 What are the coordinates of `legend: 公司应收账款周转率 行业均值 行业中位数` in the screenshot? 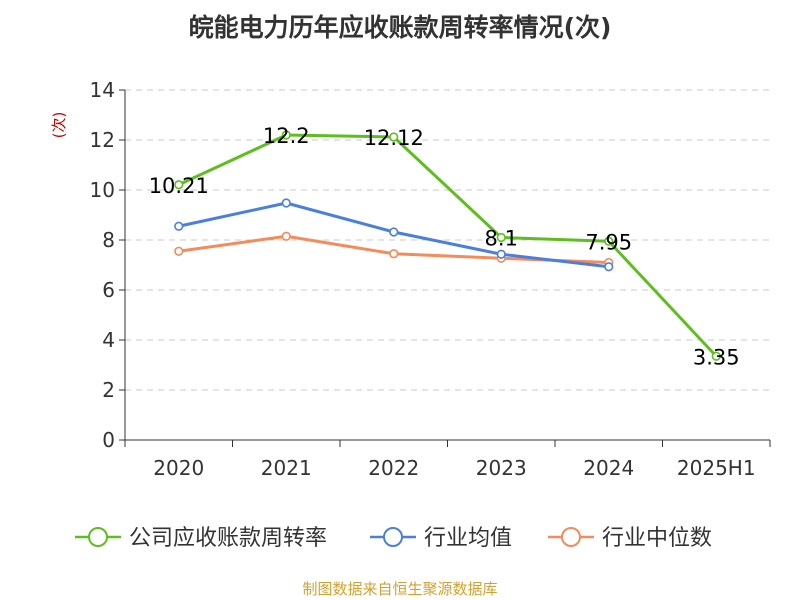 It's located at (393, 538).